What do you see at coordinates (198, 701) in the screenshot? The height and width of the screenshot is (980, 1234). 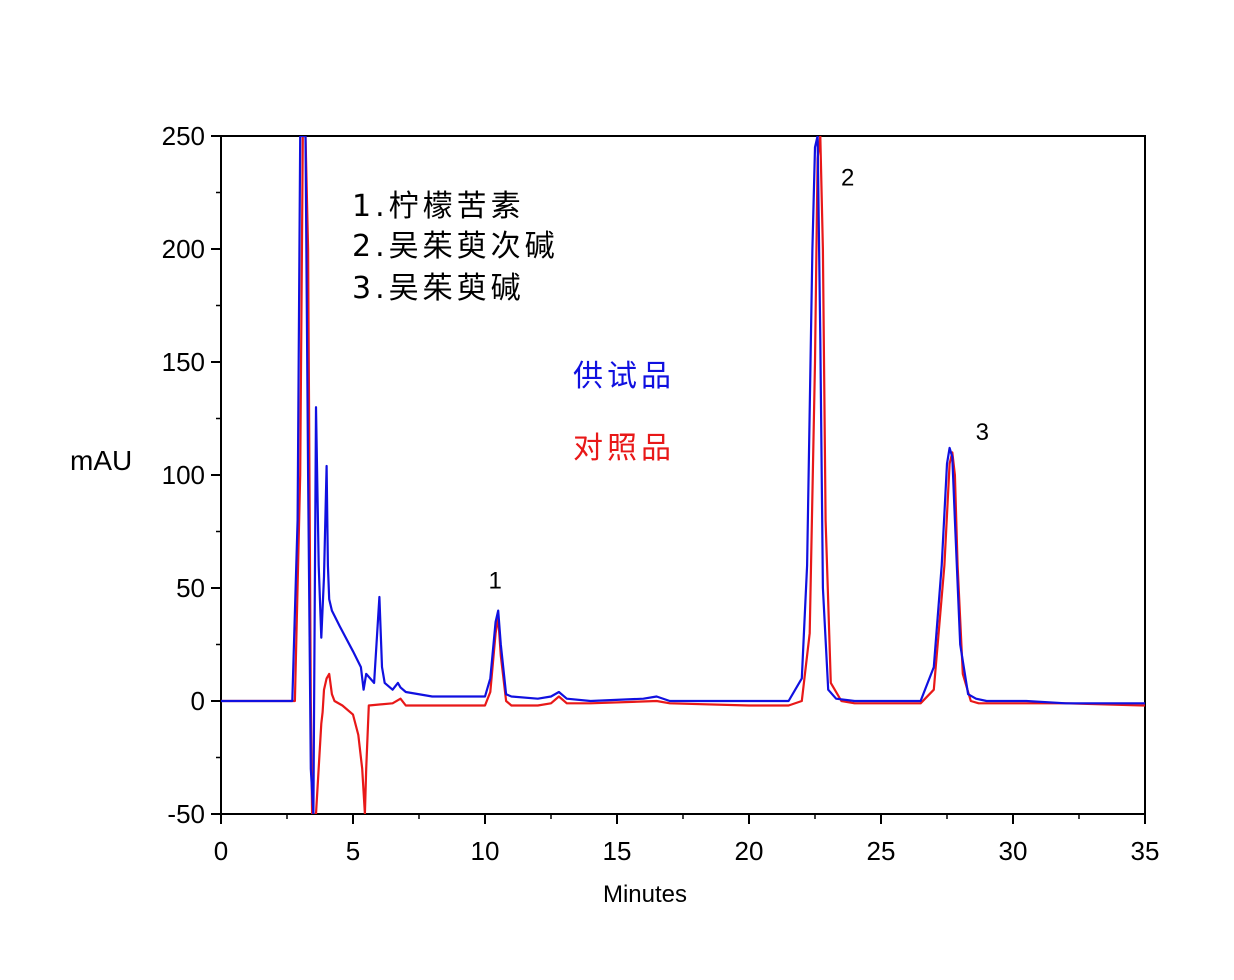 I see `y-tick-label: 0` at bounding box center [198, 701].